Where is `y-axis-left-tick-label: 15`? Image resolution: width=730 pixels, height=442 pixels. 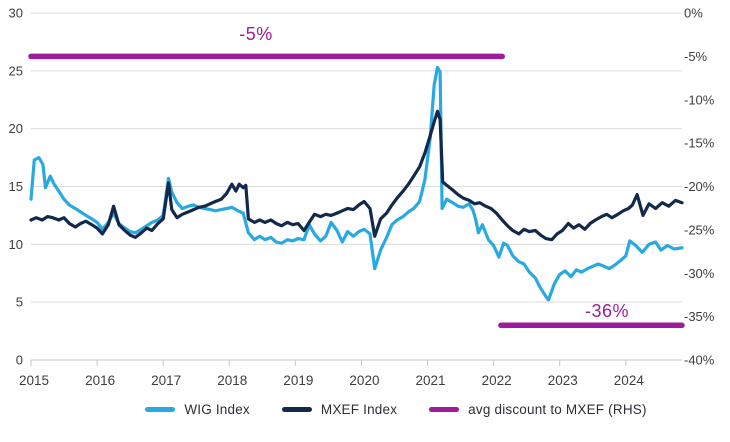
y-axis-left-tick-label: 15 is located at coordinates (16, 186).